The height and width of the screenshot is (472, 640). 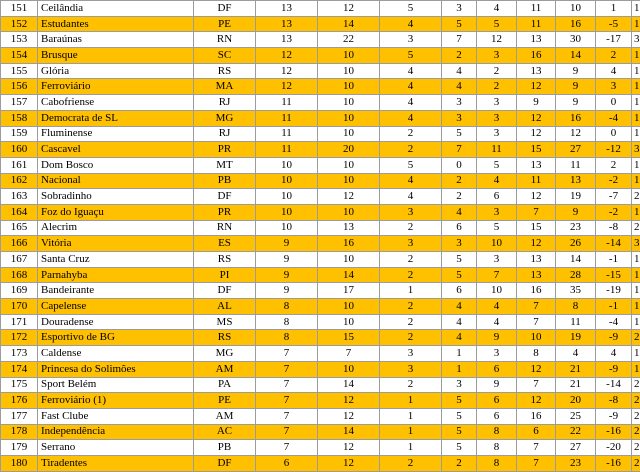 I want to click on team-name-cell: Parnahyba, so click(x=116, y=275).